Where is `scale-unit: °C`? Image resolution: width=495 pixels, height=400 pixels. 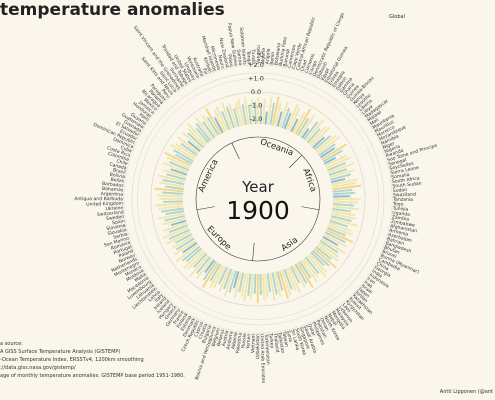 scale-unit: °C is located at coordinates (259, 55).